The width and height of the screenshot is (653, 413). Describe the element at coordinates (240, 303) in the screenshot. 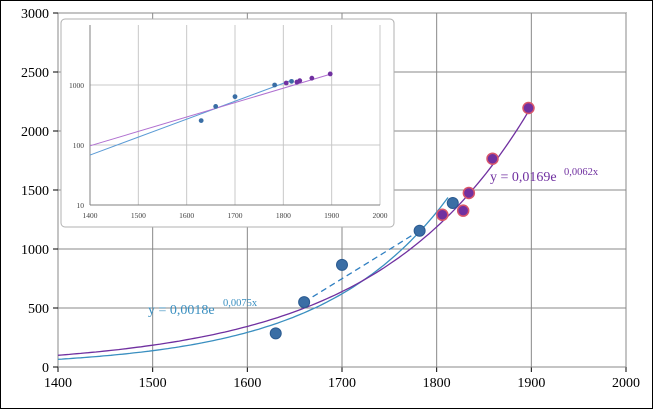

I see `equation-exponent-1: 0,0075x` at that location.